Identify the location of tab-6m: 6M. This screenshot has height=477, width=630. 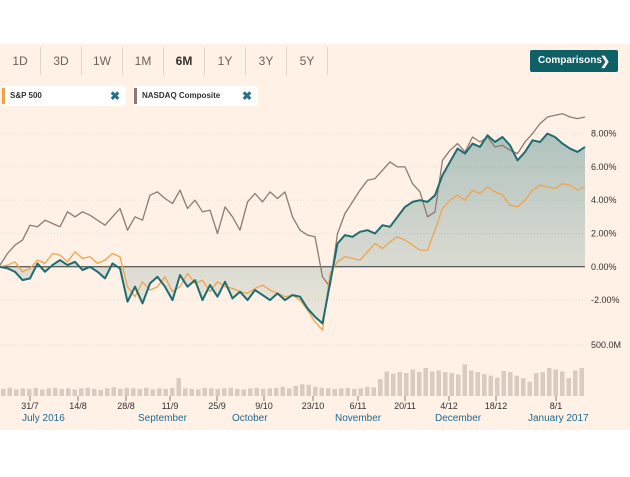
(184, 61).